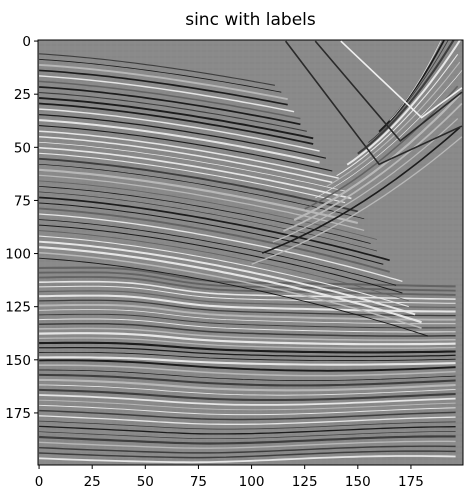  I want to click on y-axis: 0 25 50 75 100 125 150 175, so click(21, 228).